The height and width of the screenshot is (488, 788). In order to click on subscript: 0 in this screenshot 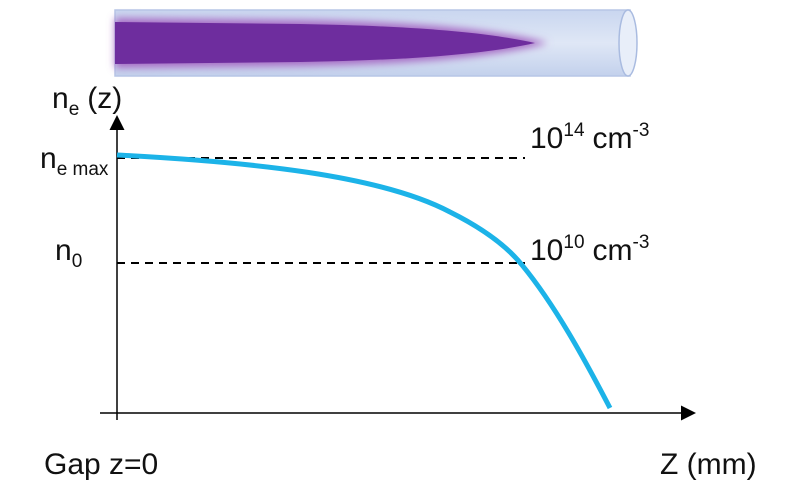, I will do `click(77, 261)`.